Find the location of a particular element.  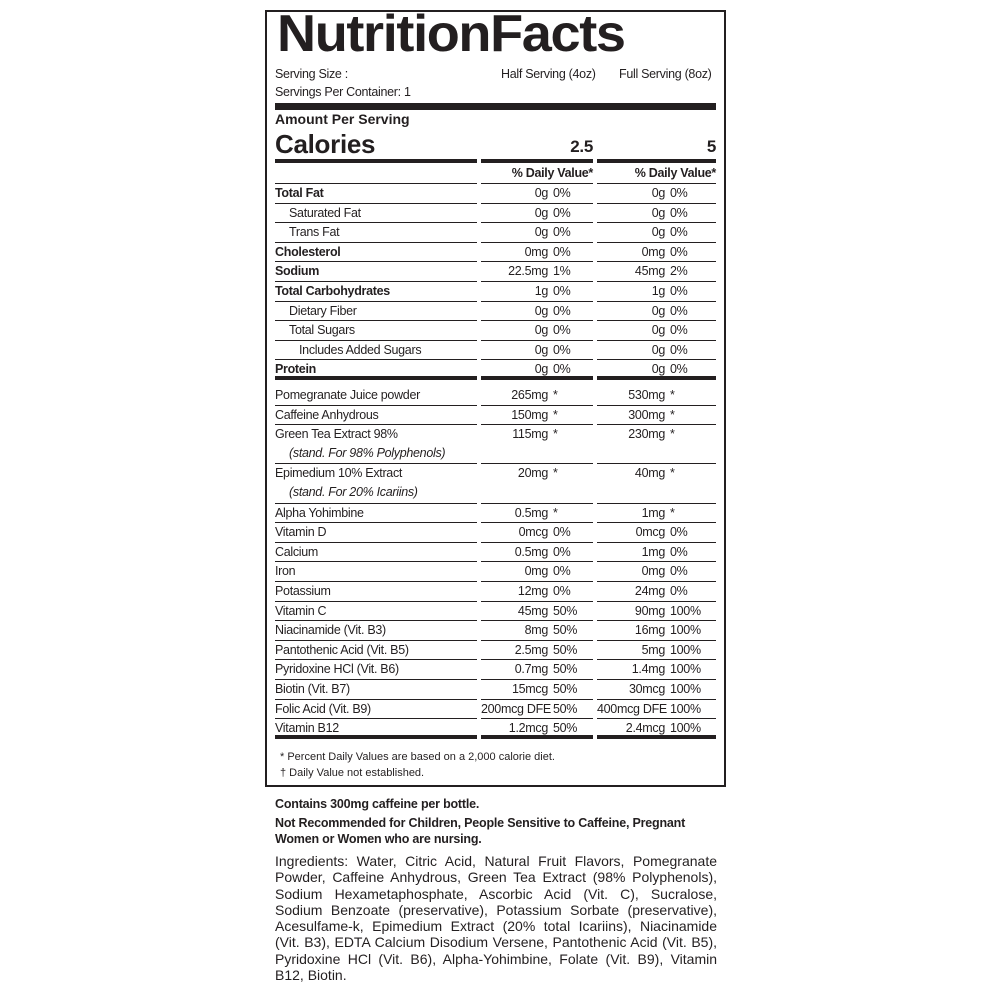

nutrient-name: Calcium is located at coordinates (376, 553).